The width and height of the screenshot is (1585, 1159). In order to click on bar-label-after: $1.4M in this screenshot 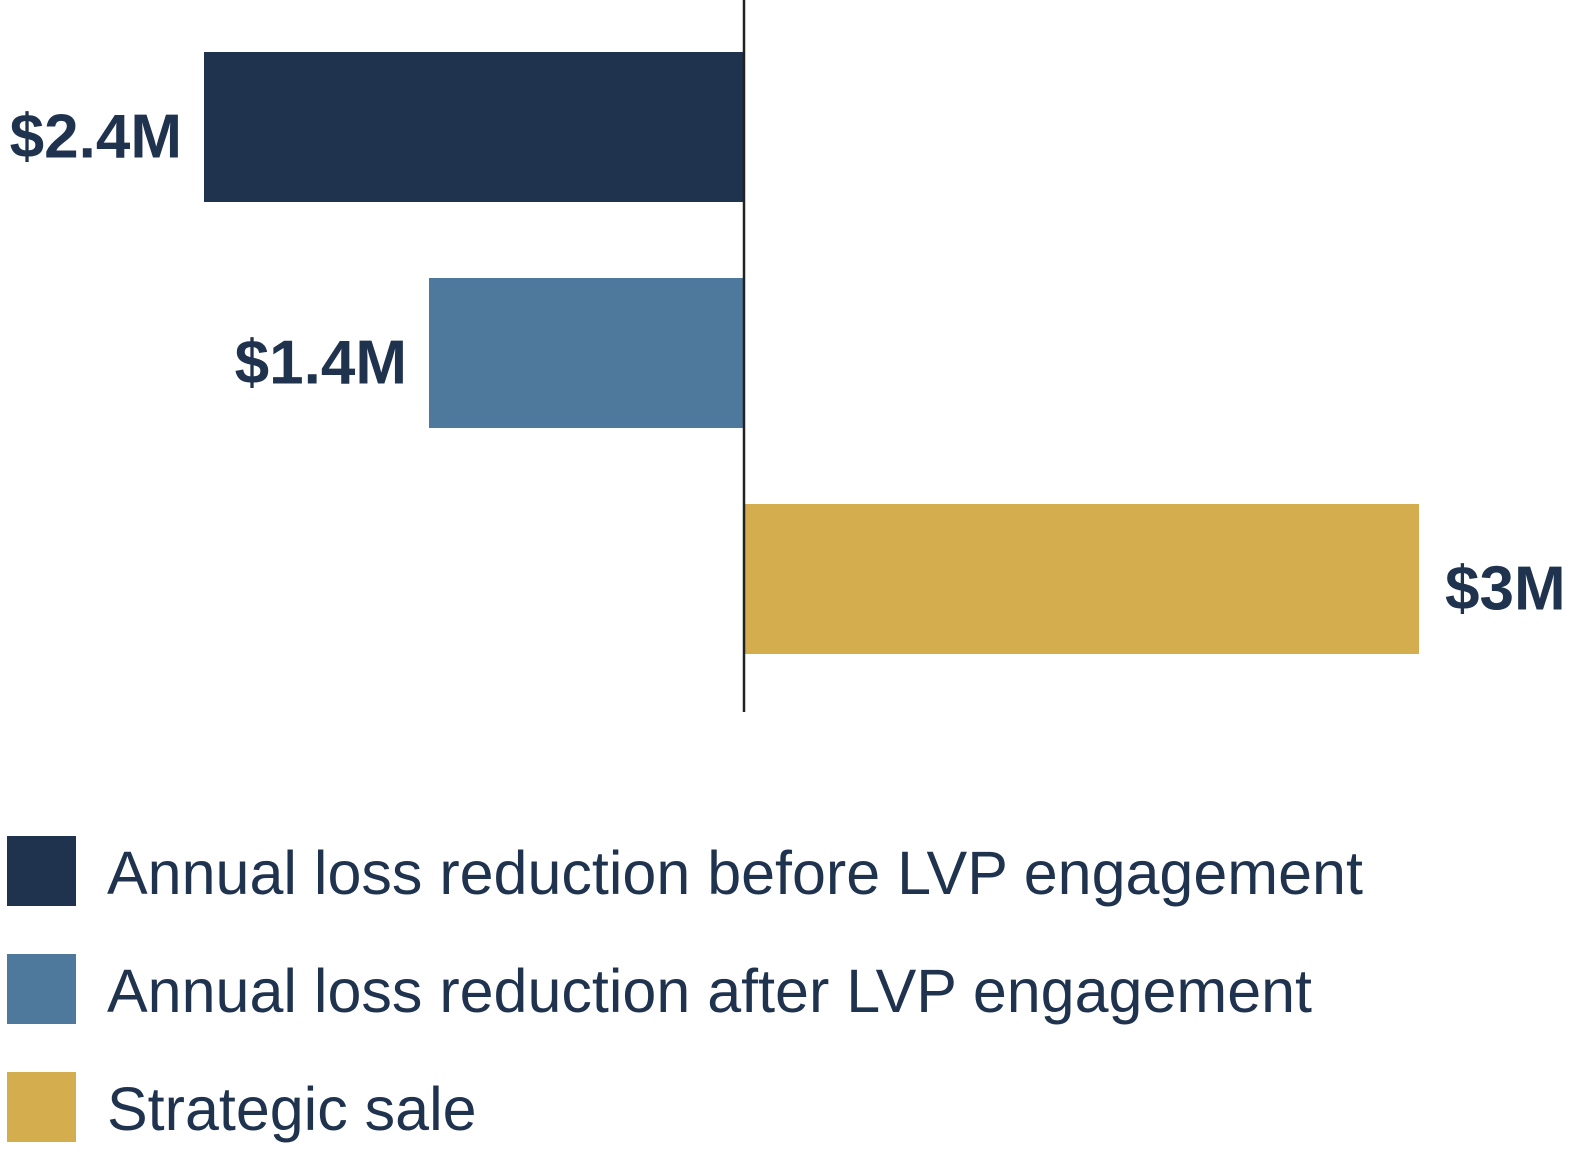, I will do `click(321, 363)`.